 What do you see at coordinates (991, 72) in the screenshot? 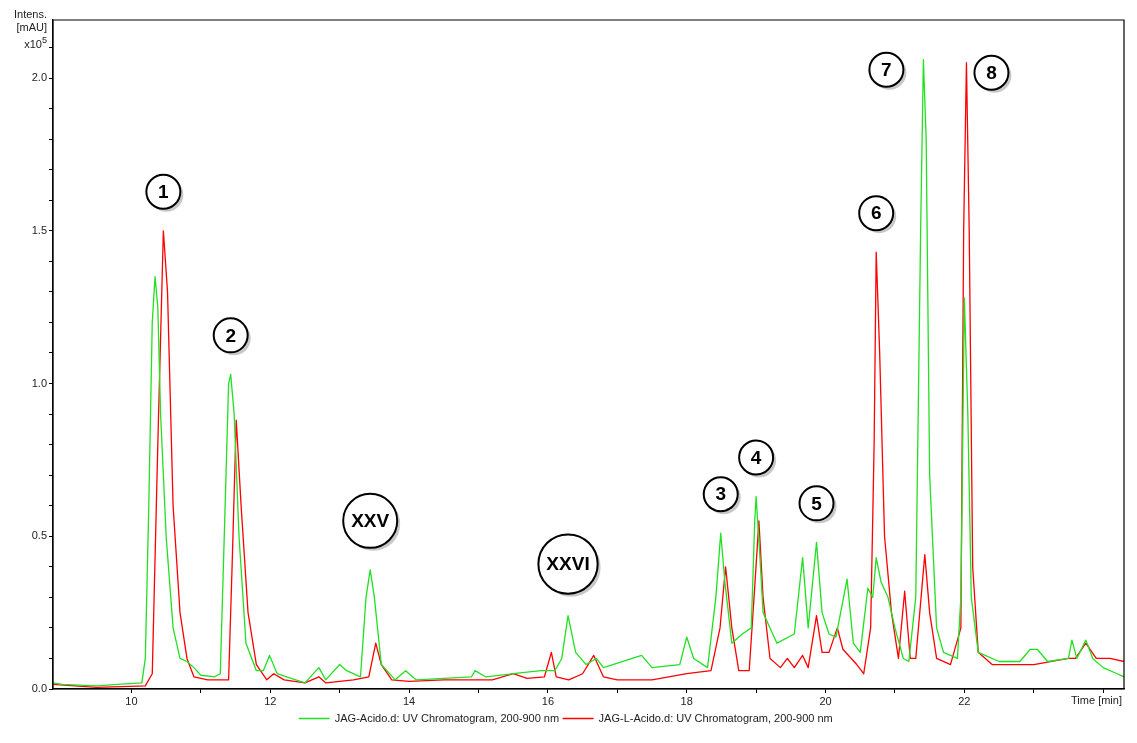
I see `annotation: 8` at bounding box center [991, 72].